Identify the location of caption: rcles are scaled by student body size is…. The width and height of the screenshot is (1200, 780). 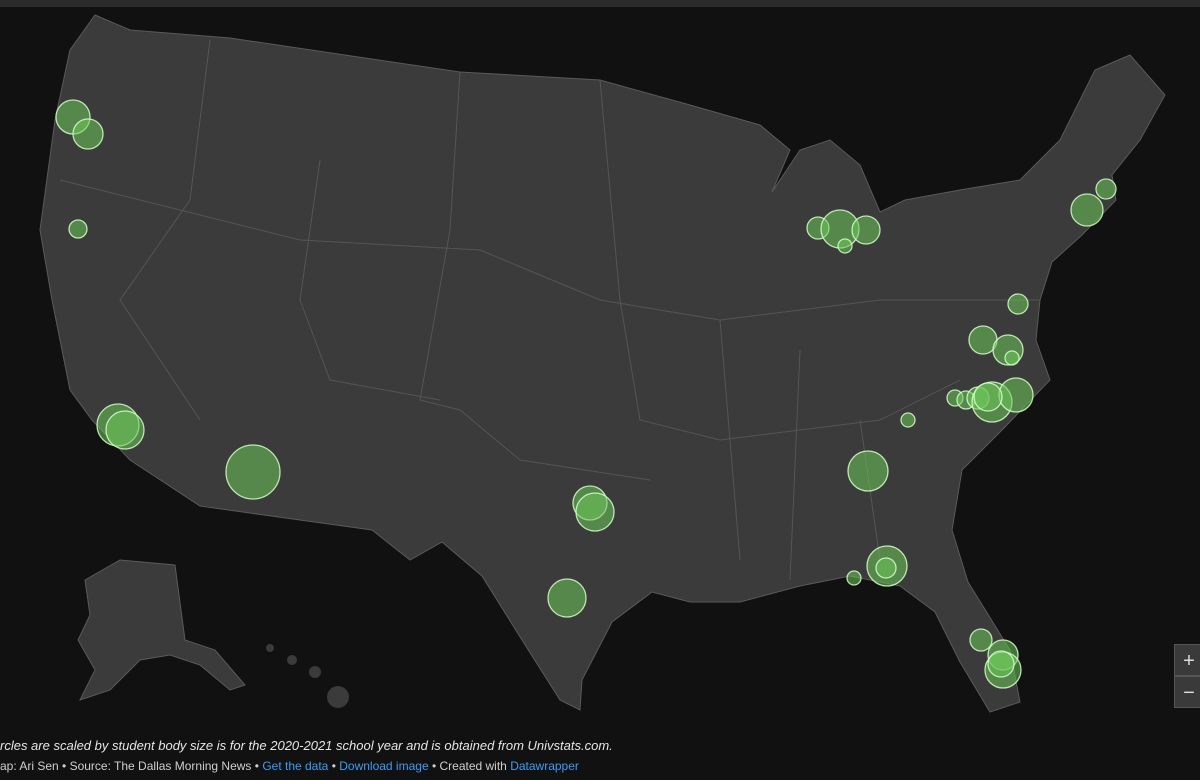
(306, 745).